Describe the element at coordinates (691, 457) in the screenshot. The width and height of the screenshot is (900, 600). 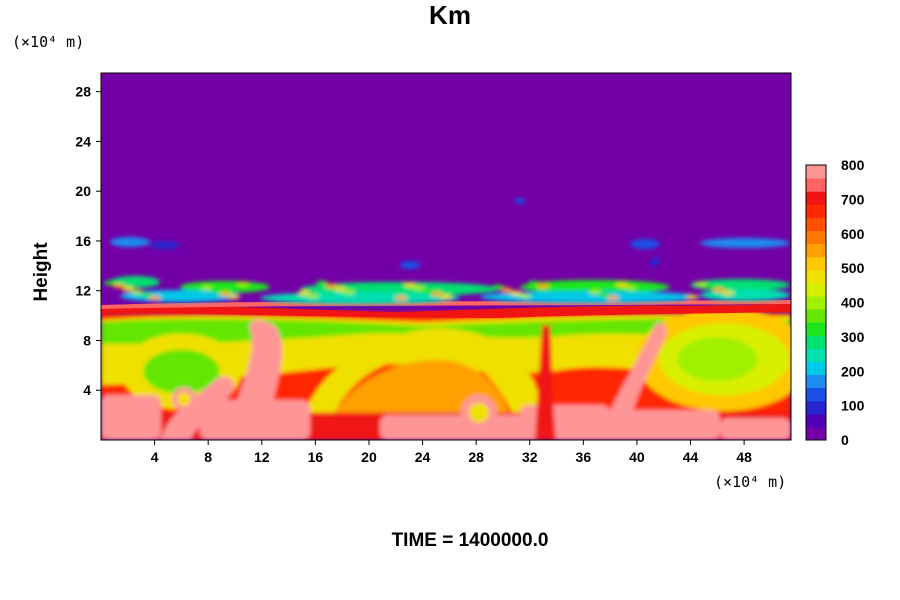
I see `x-tick-label: 44` at that location.